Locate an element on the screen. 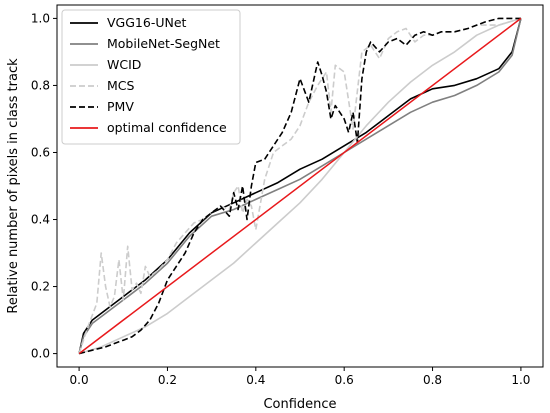  y-axis-title: Relative number of pixels in class track is located at coordinates (13, 186).